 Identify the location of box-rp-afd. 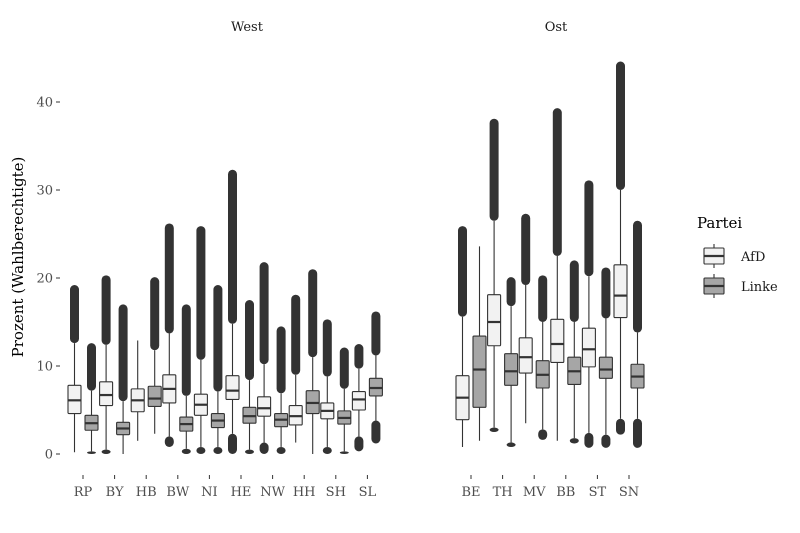
(74, 369).